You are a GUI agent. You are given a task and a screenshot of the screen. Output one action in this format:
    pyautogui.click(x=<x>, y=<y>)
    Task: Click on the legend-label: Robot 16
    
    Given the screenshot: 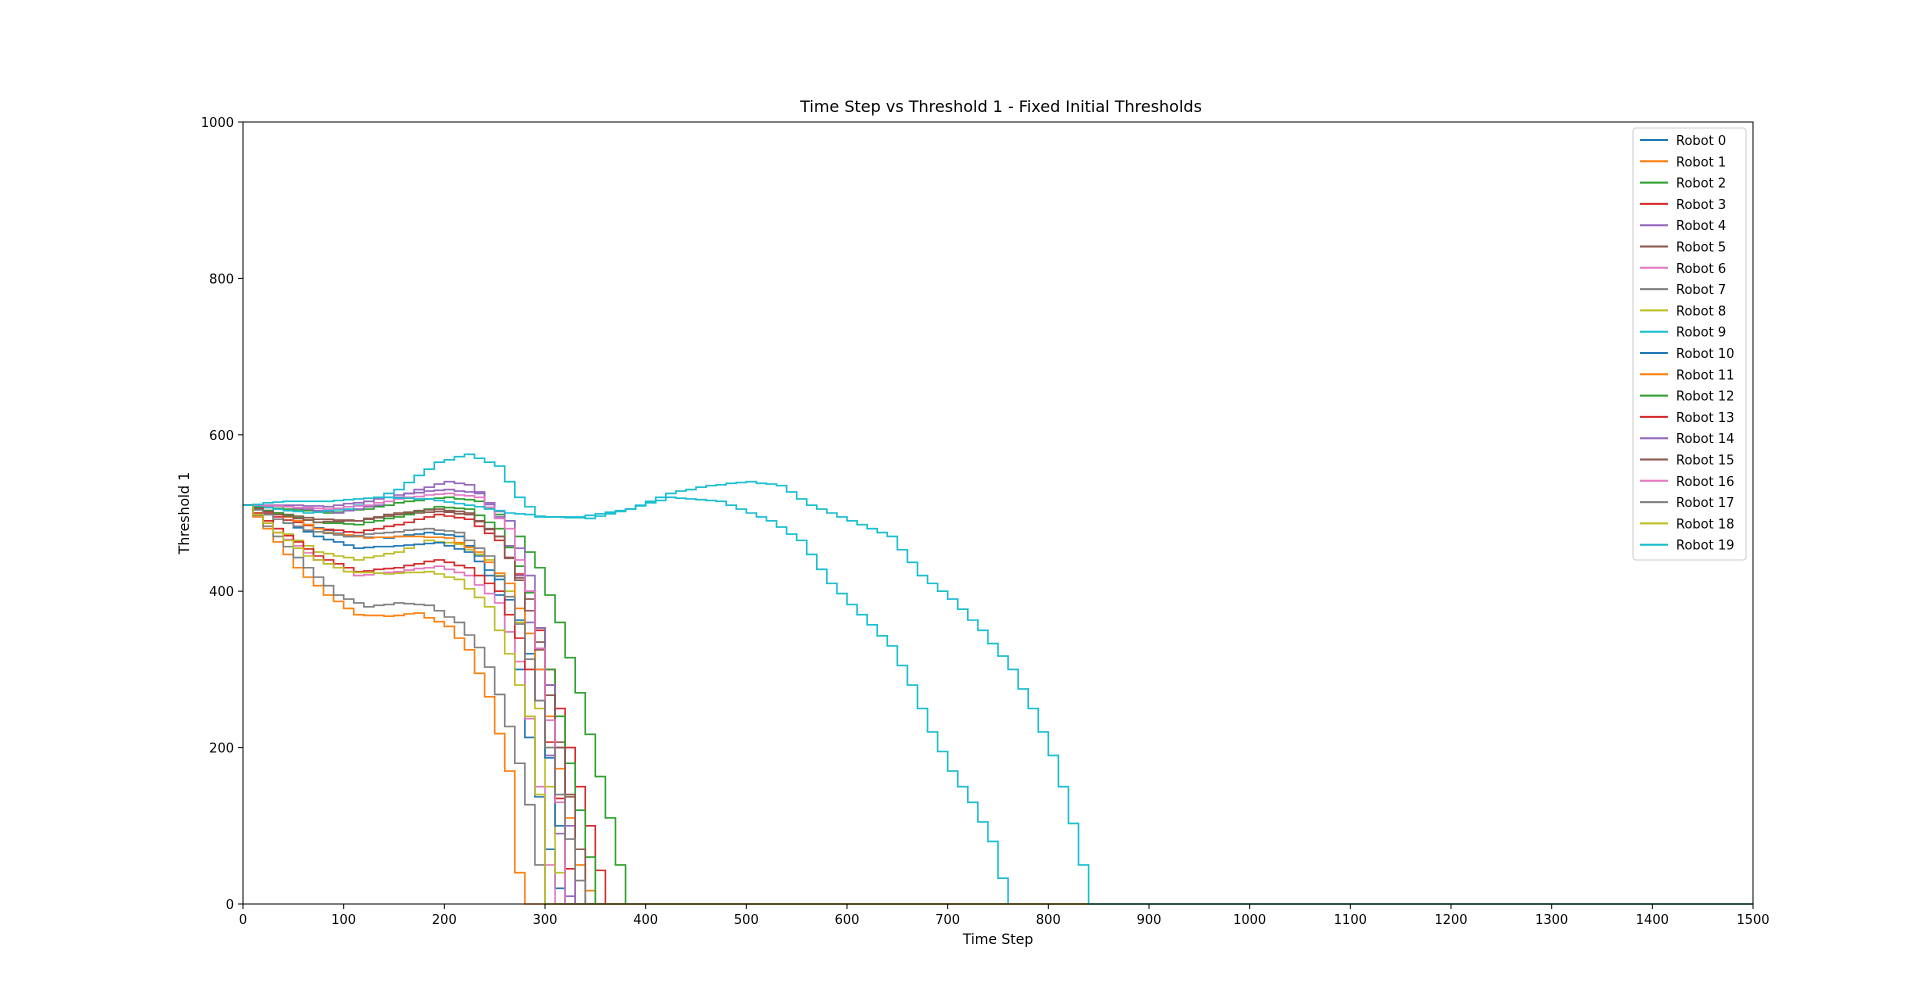 What is the action you would take?
    pyautogui.click(x=1705, y=482)
    